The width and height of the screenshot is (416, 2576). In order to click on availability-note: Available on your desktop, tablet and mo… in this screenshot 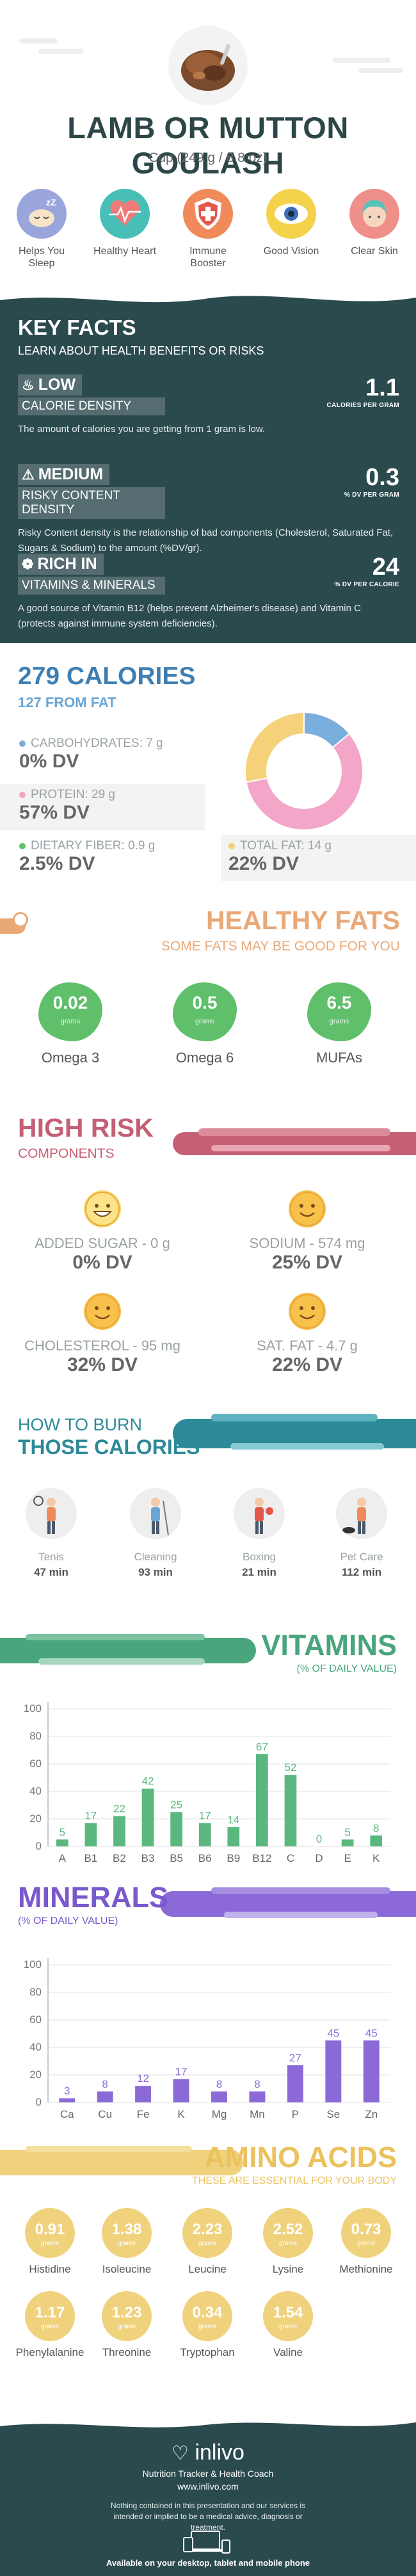, I will do `click(208, 2563)`.